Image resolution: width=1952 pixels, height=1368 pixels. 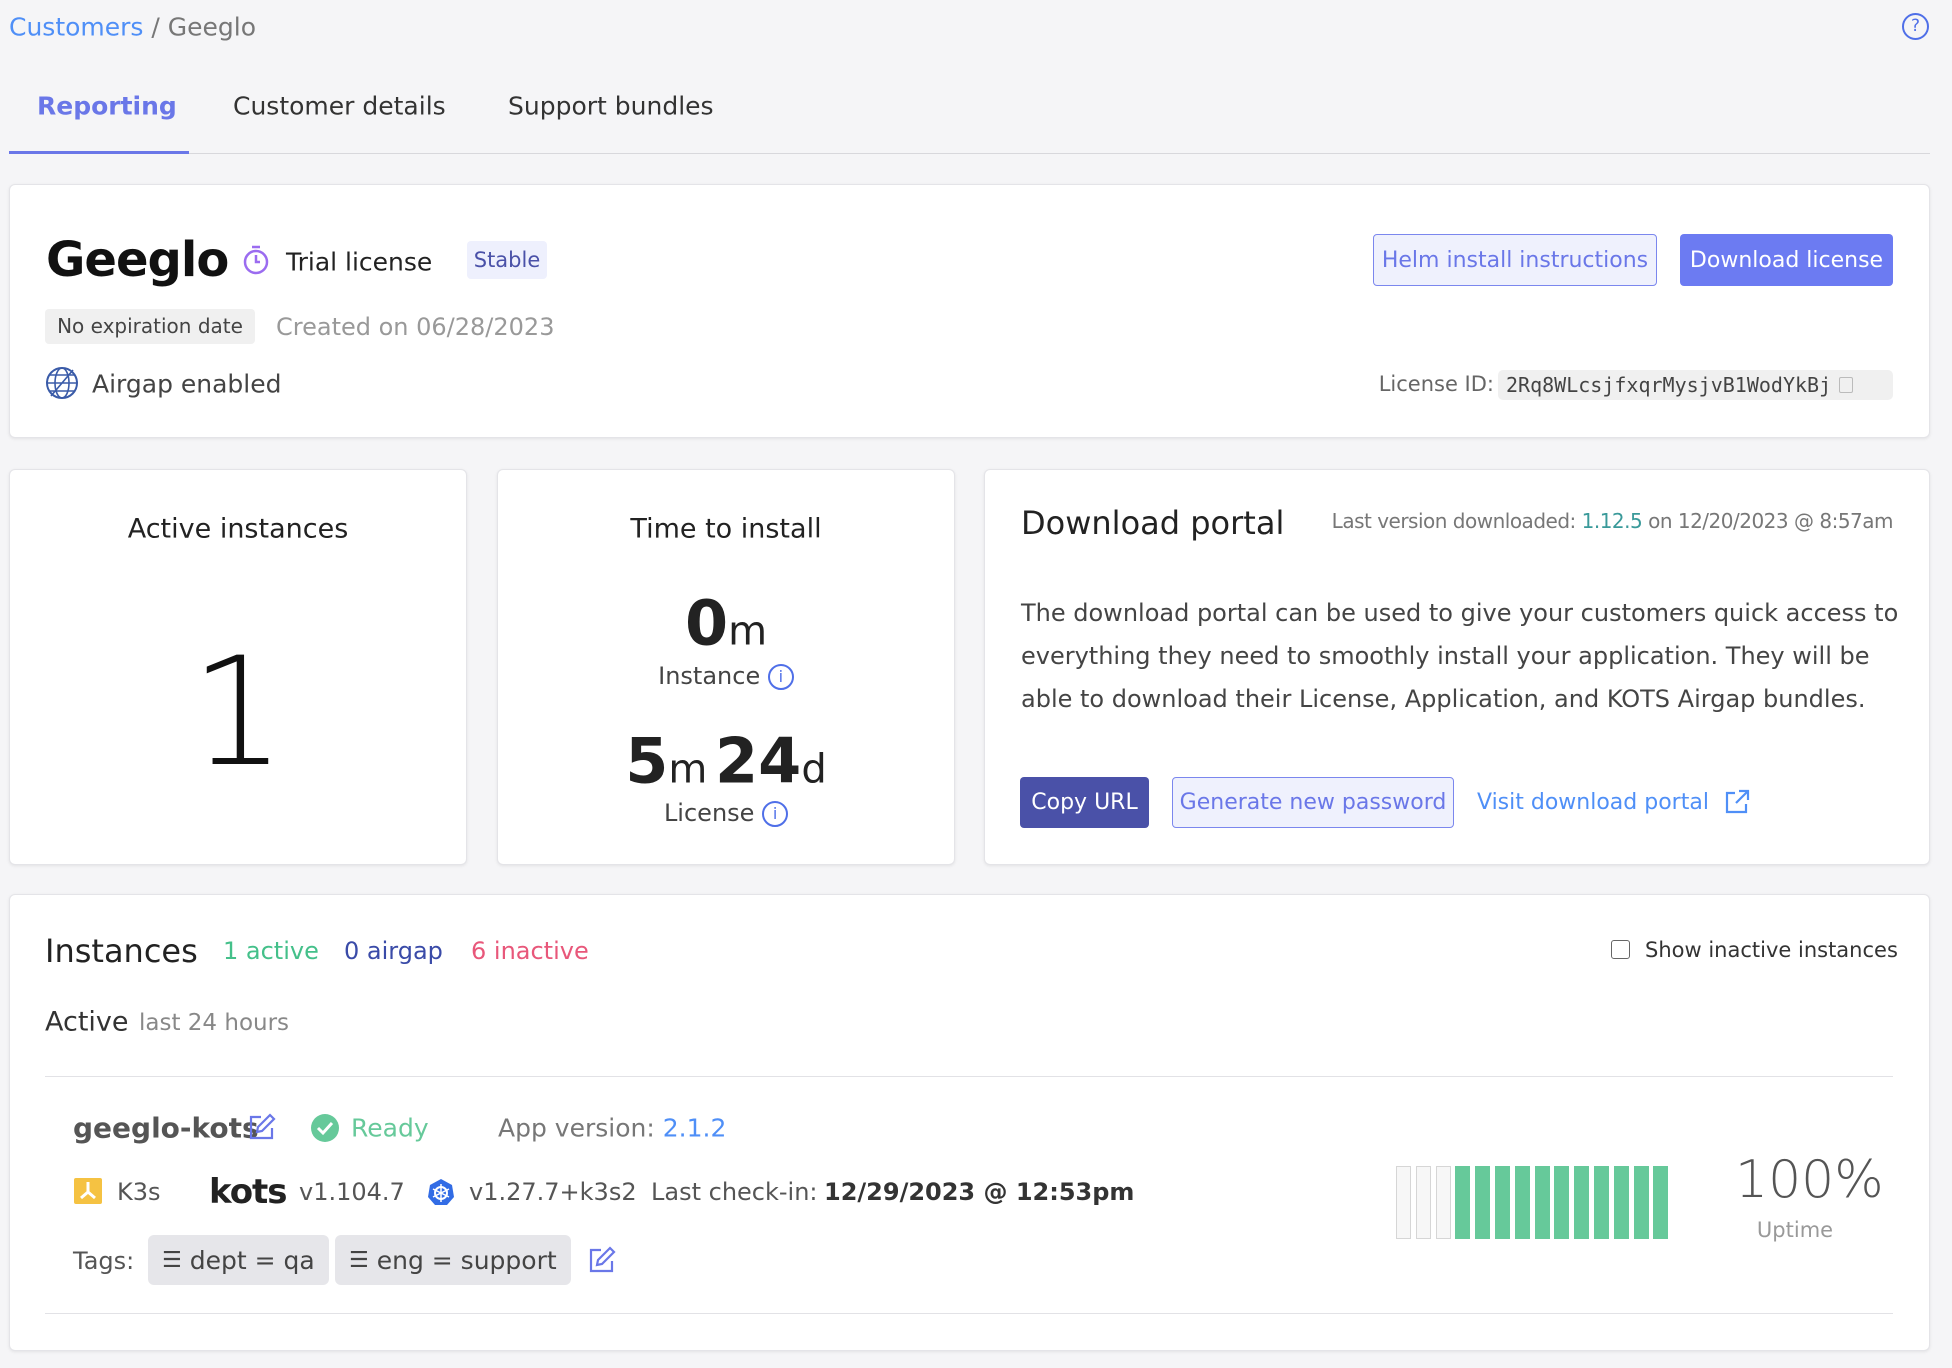 What do you see at coordinates (238, 1260) in the screenshot?
I see `tag-chip: ☰ dept = qa` at bounding box center [238, 1260].